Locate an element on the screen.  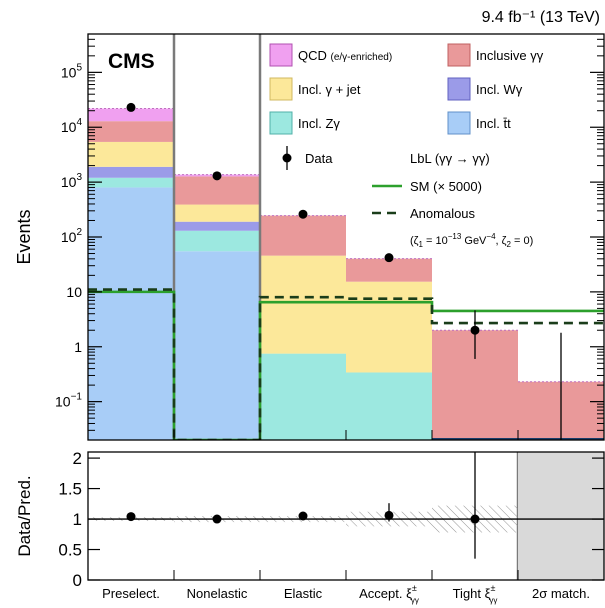
legend-swatch-ttbar is located at coordinates (459, 123).